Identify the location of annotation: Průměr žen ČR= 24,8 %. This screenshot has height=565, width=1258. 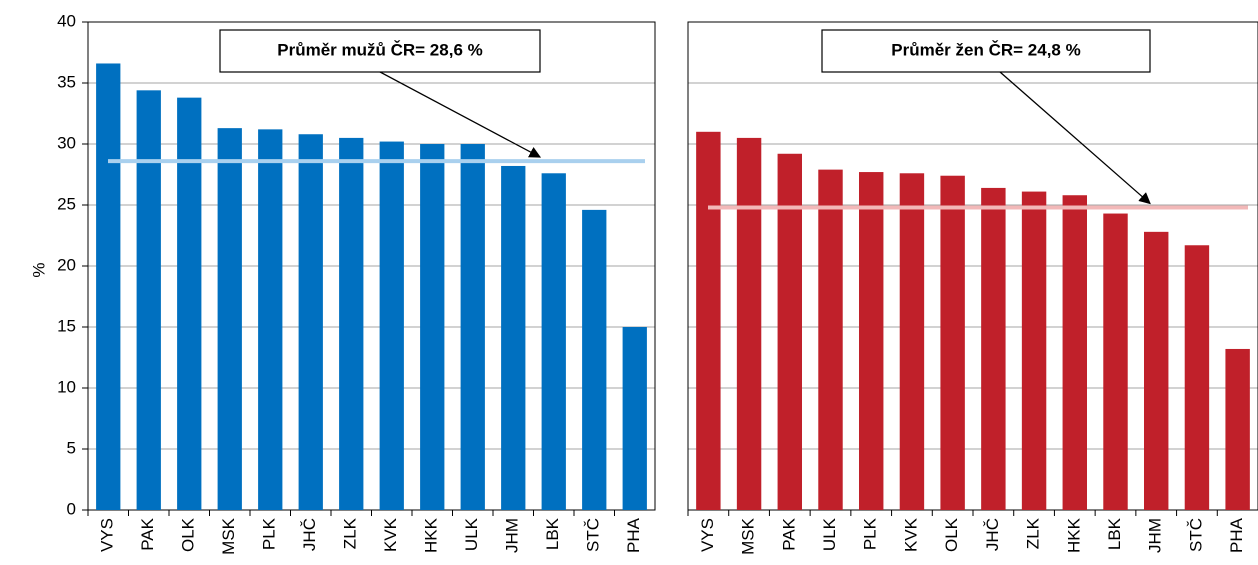
(985, 49).